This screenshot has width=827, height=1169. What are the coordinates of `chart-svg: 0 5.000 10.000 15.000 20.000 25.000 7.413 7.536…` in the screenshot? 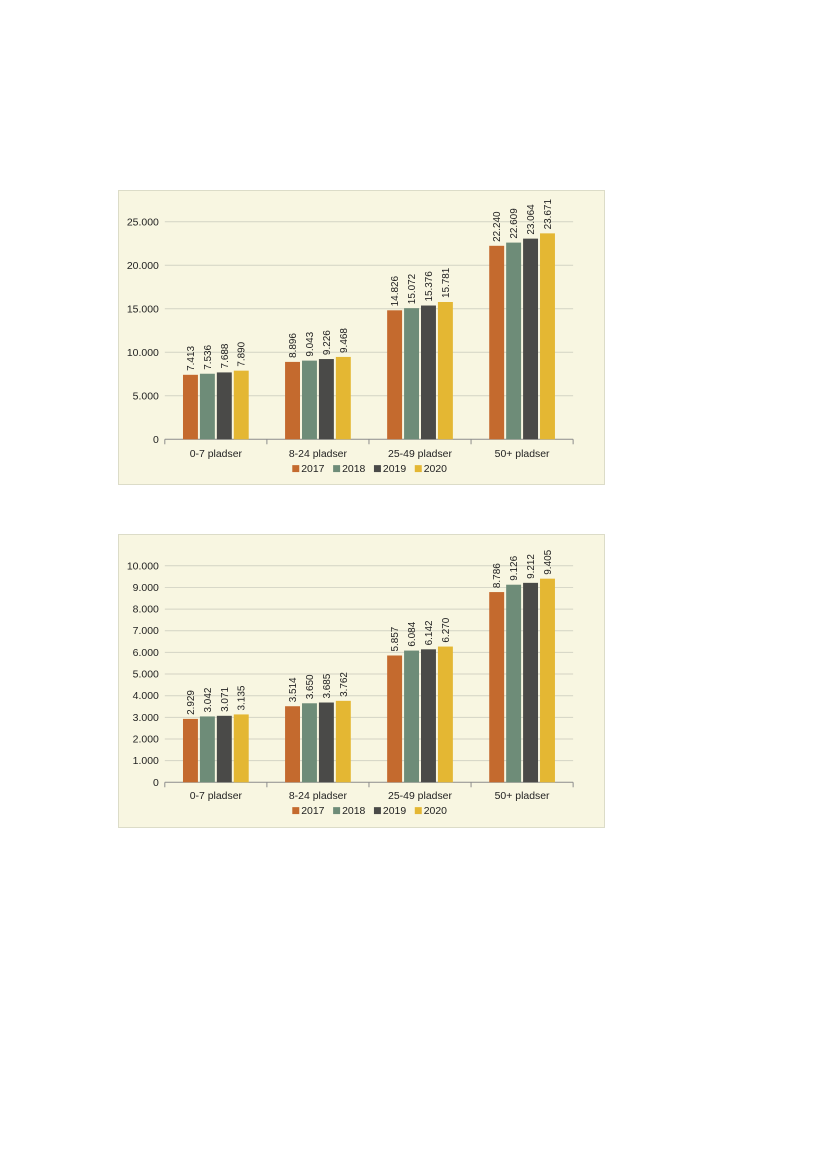 It's located at (350, 337).